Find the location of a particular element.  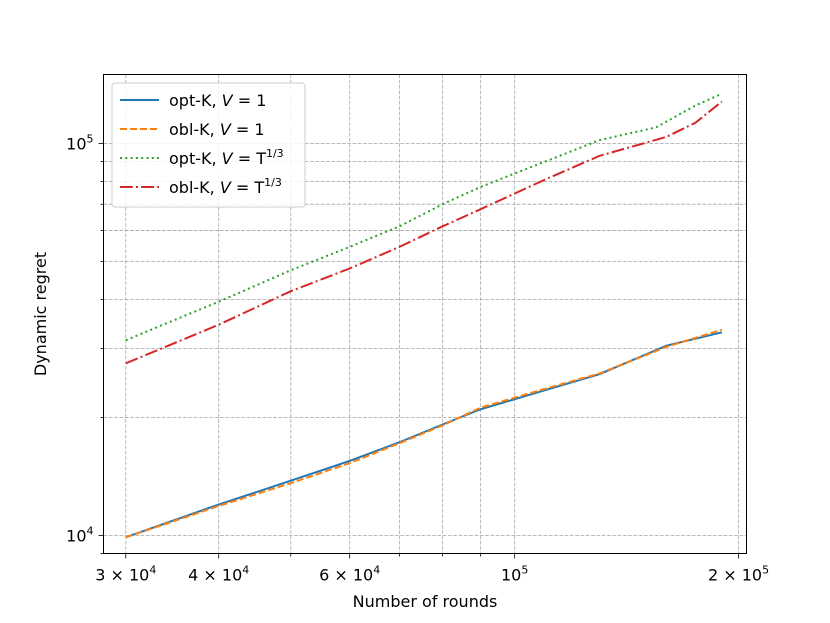

x-tick-label: 105 is located at coordinates (514, 574).